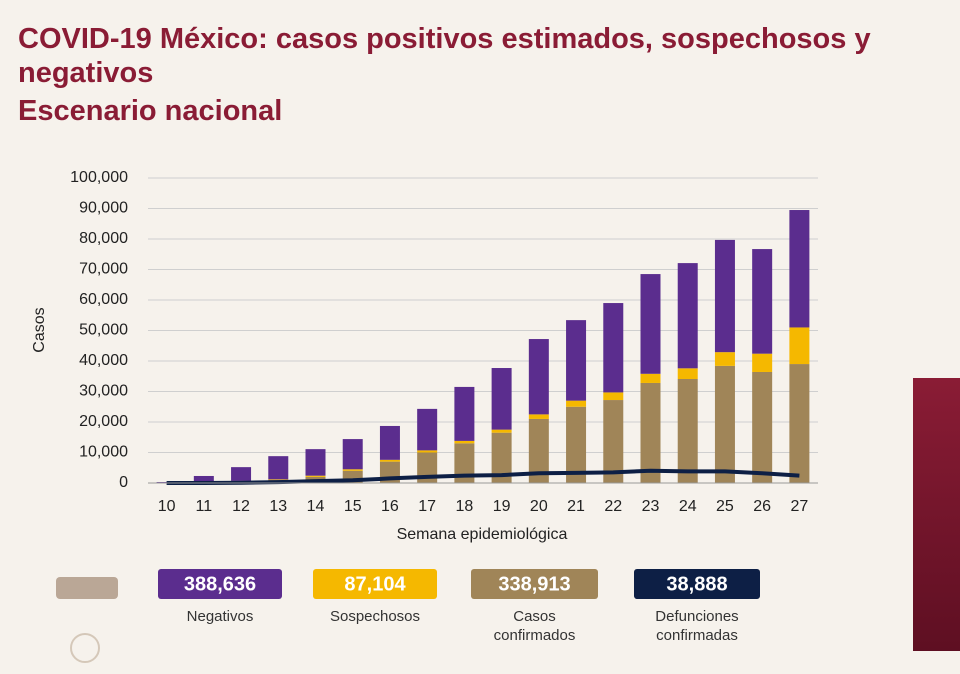 Image resolution: width=960 pixels, height=674 pixels. What do you see at coordinates (204, 506) in the screenshot?
I see `x-tick-label: 11` at bounding box center [204, 506].